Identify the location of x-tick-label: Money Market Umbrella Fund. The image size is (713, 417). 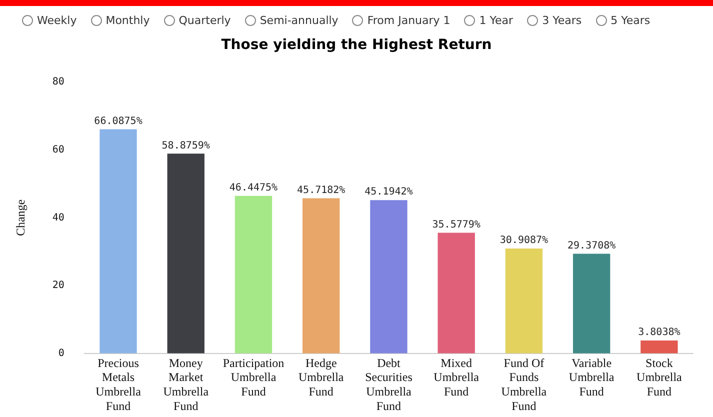
(186, 384).